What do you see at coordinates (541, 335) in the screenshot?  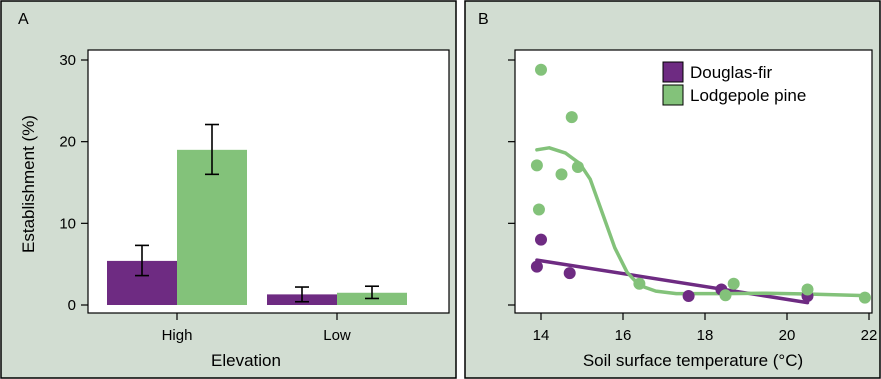 I see `x-tick-label: 14` at bounding box center [541, 335].